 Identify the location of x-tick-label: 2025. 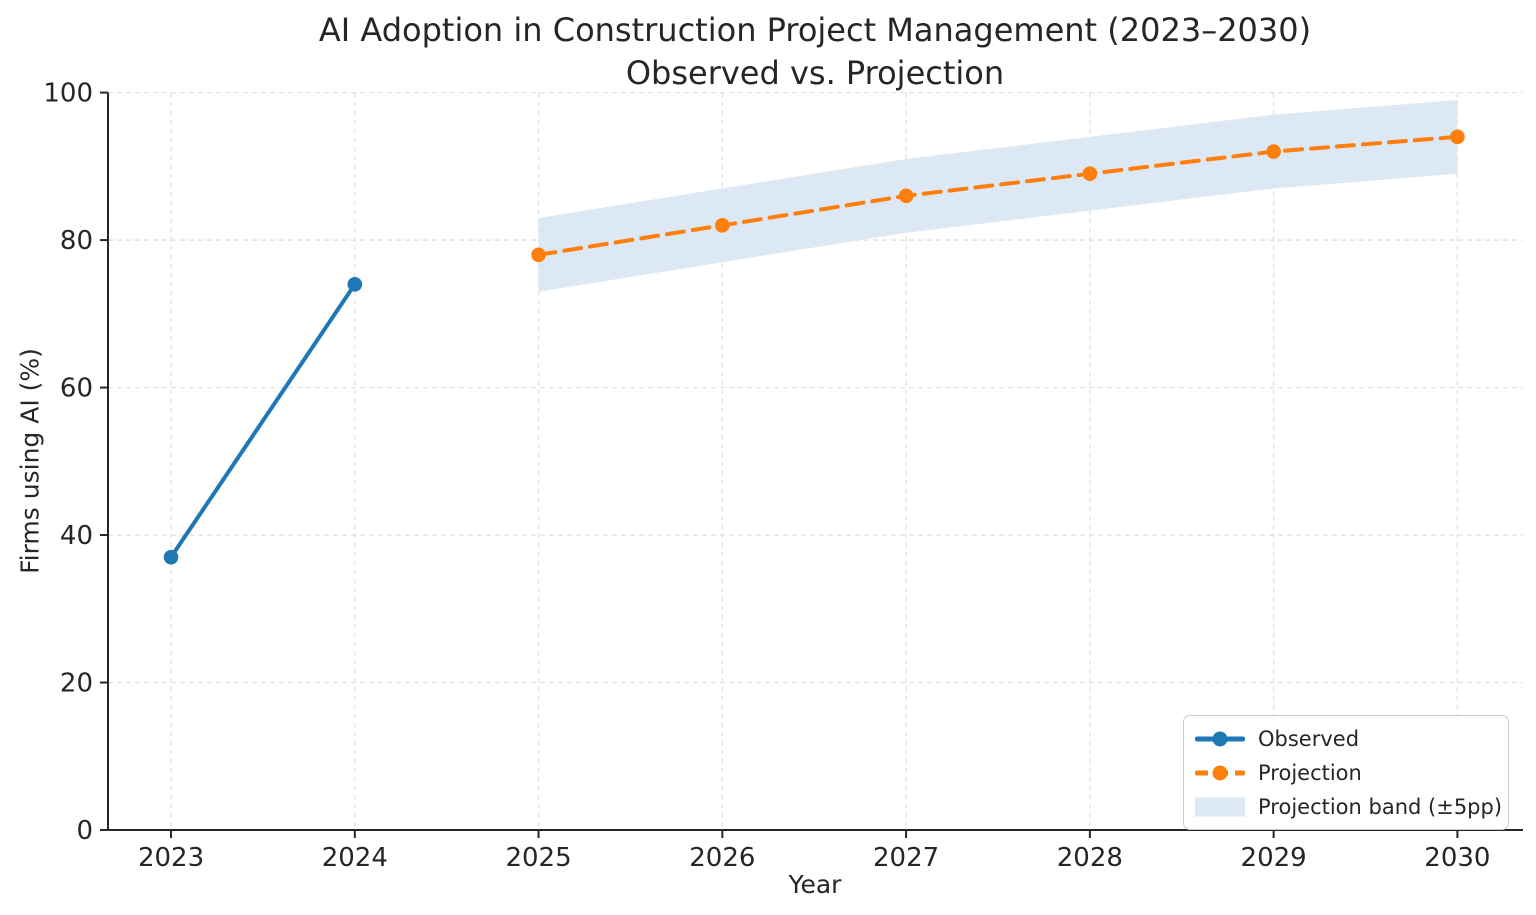
(538, 858).